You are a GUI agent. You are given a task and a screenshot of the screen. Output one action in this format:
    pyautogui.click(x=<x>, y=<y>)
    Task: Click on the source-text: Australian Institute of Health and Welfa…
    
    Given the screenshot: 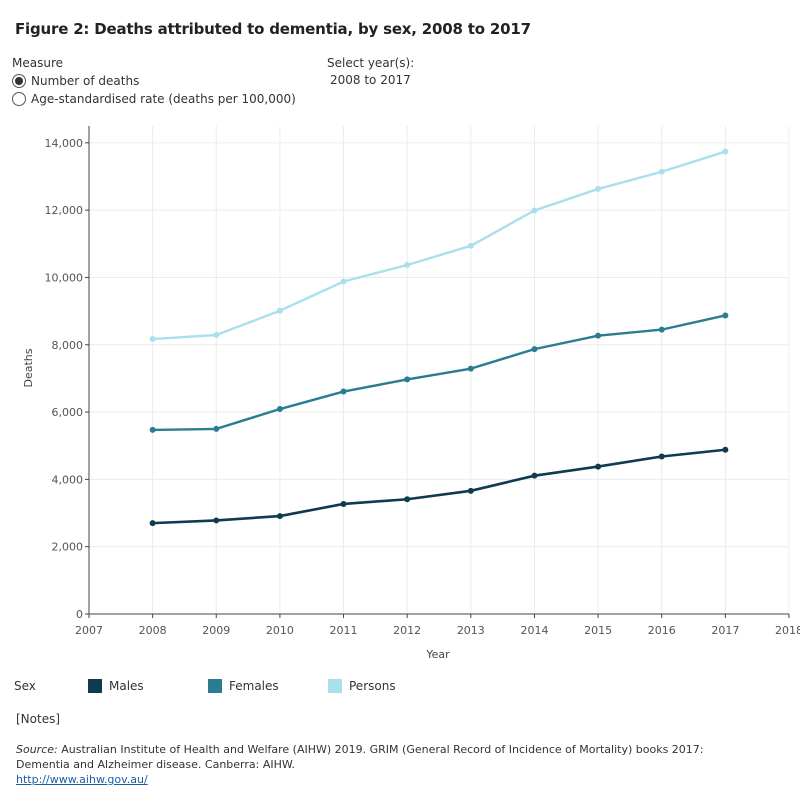 What is the action you would take?
    pyautogui.click(x=360, y=757)
    